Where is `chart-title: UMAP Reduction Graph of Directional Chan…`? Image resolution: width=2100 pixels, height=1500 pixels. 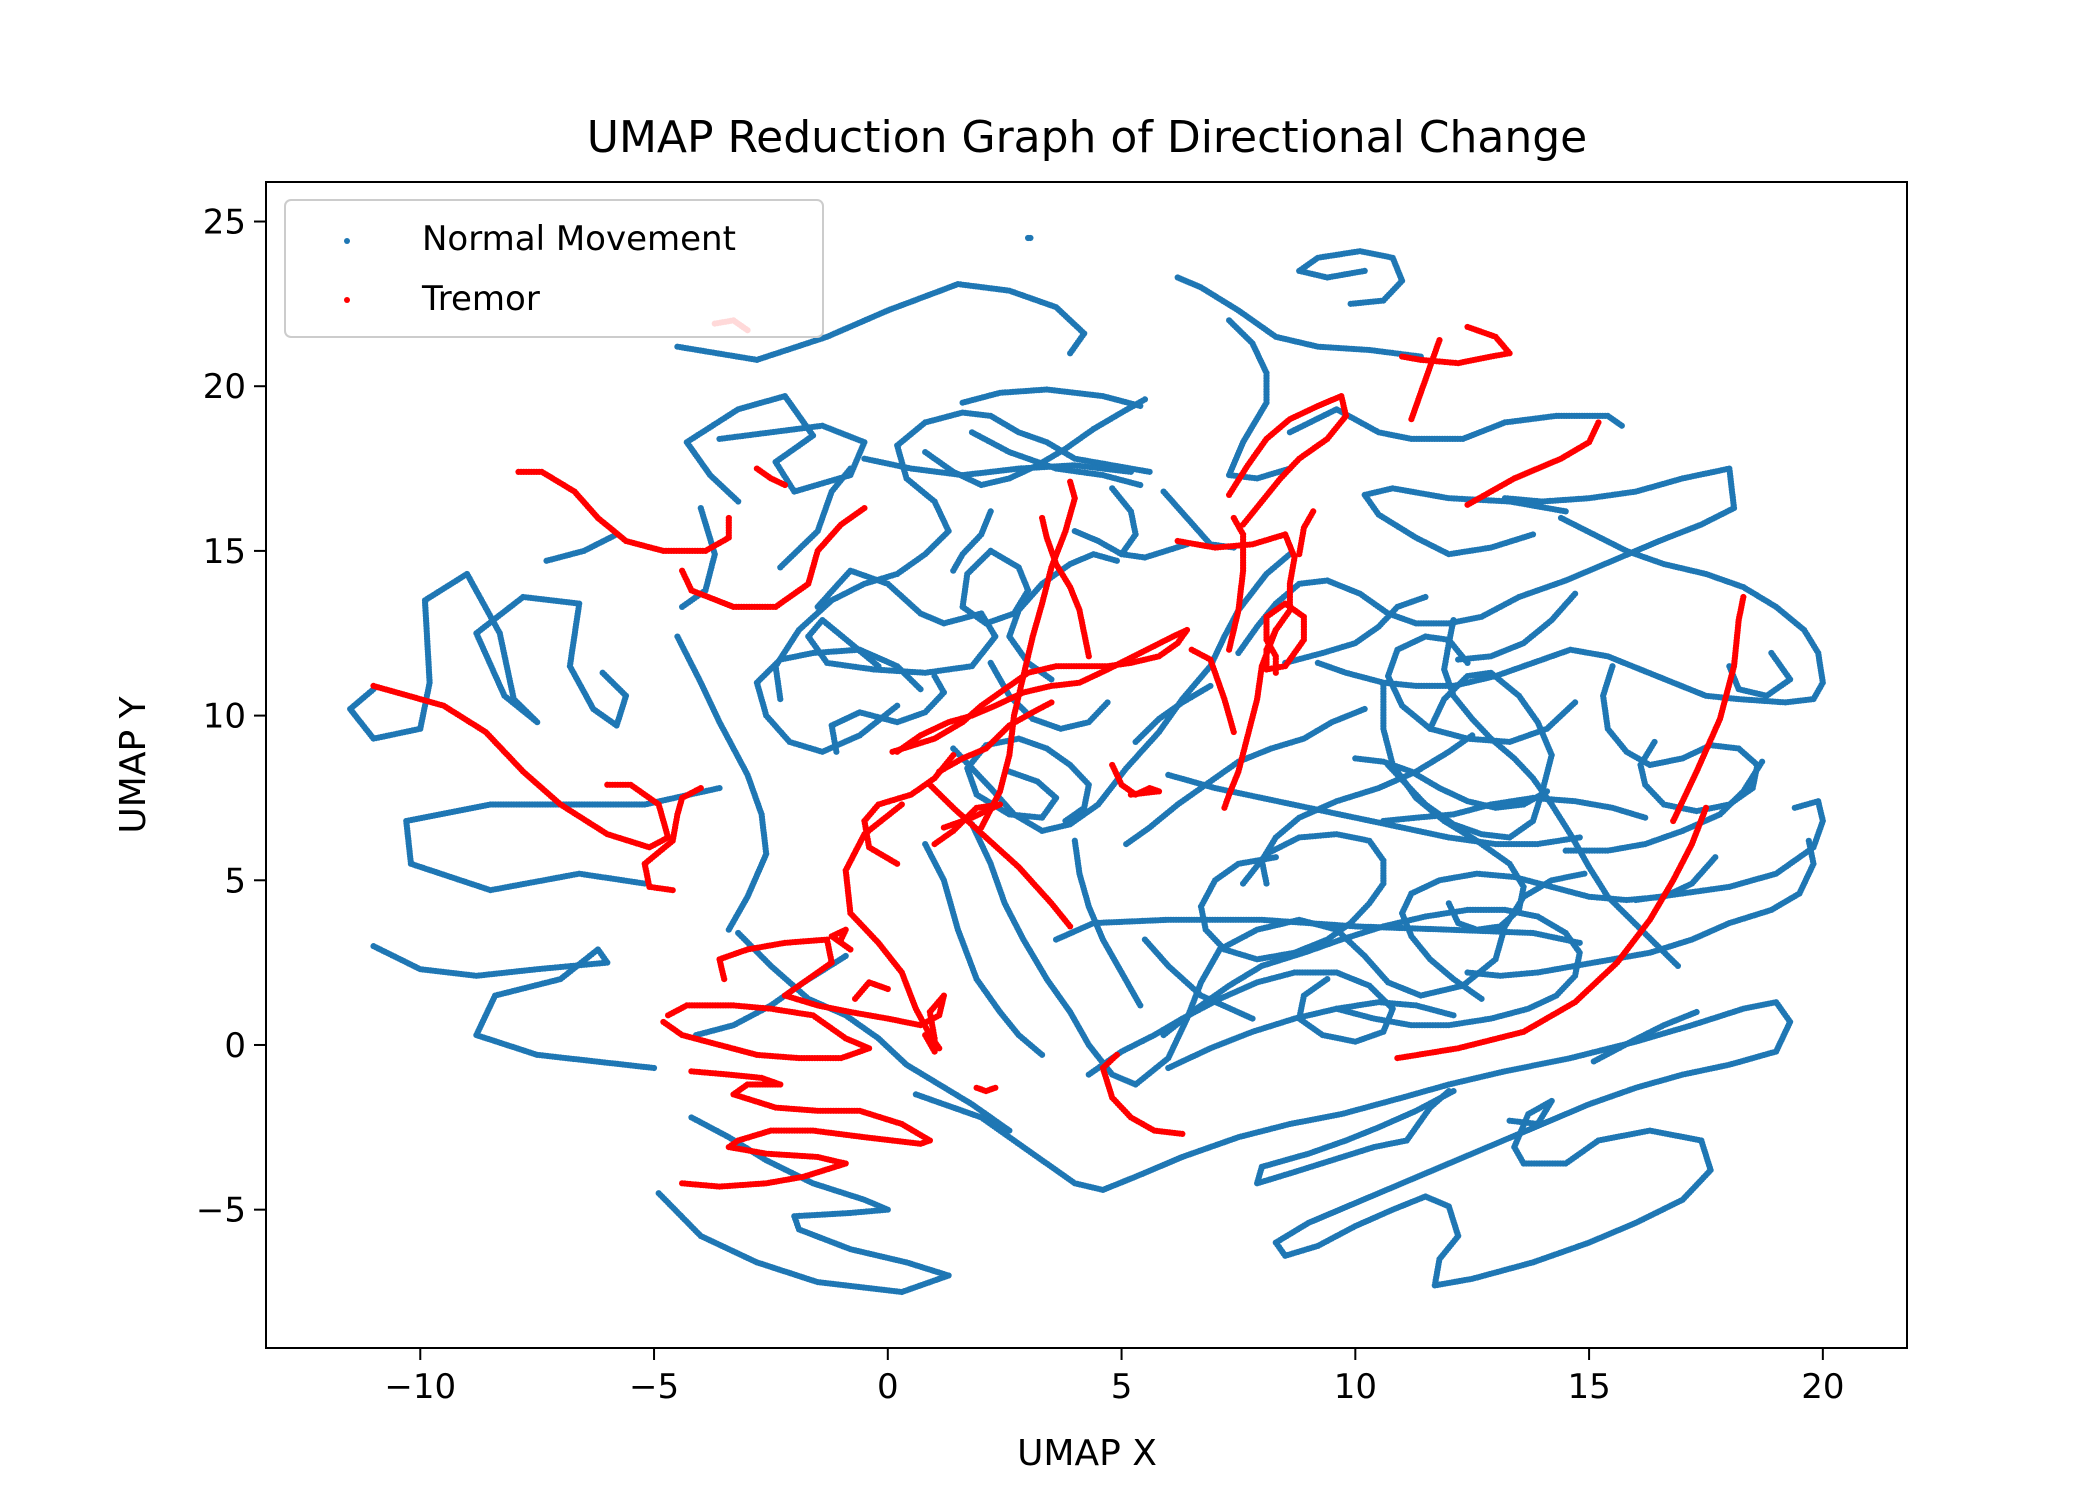
chart-title: UMAP Reduction Graph of Directional Chan… is located at coordinates (1087, 137).